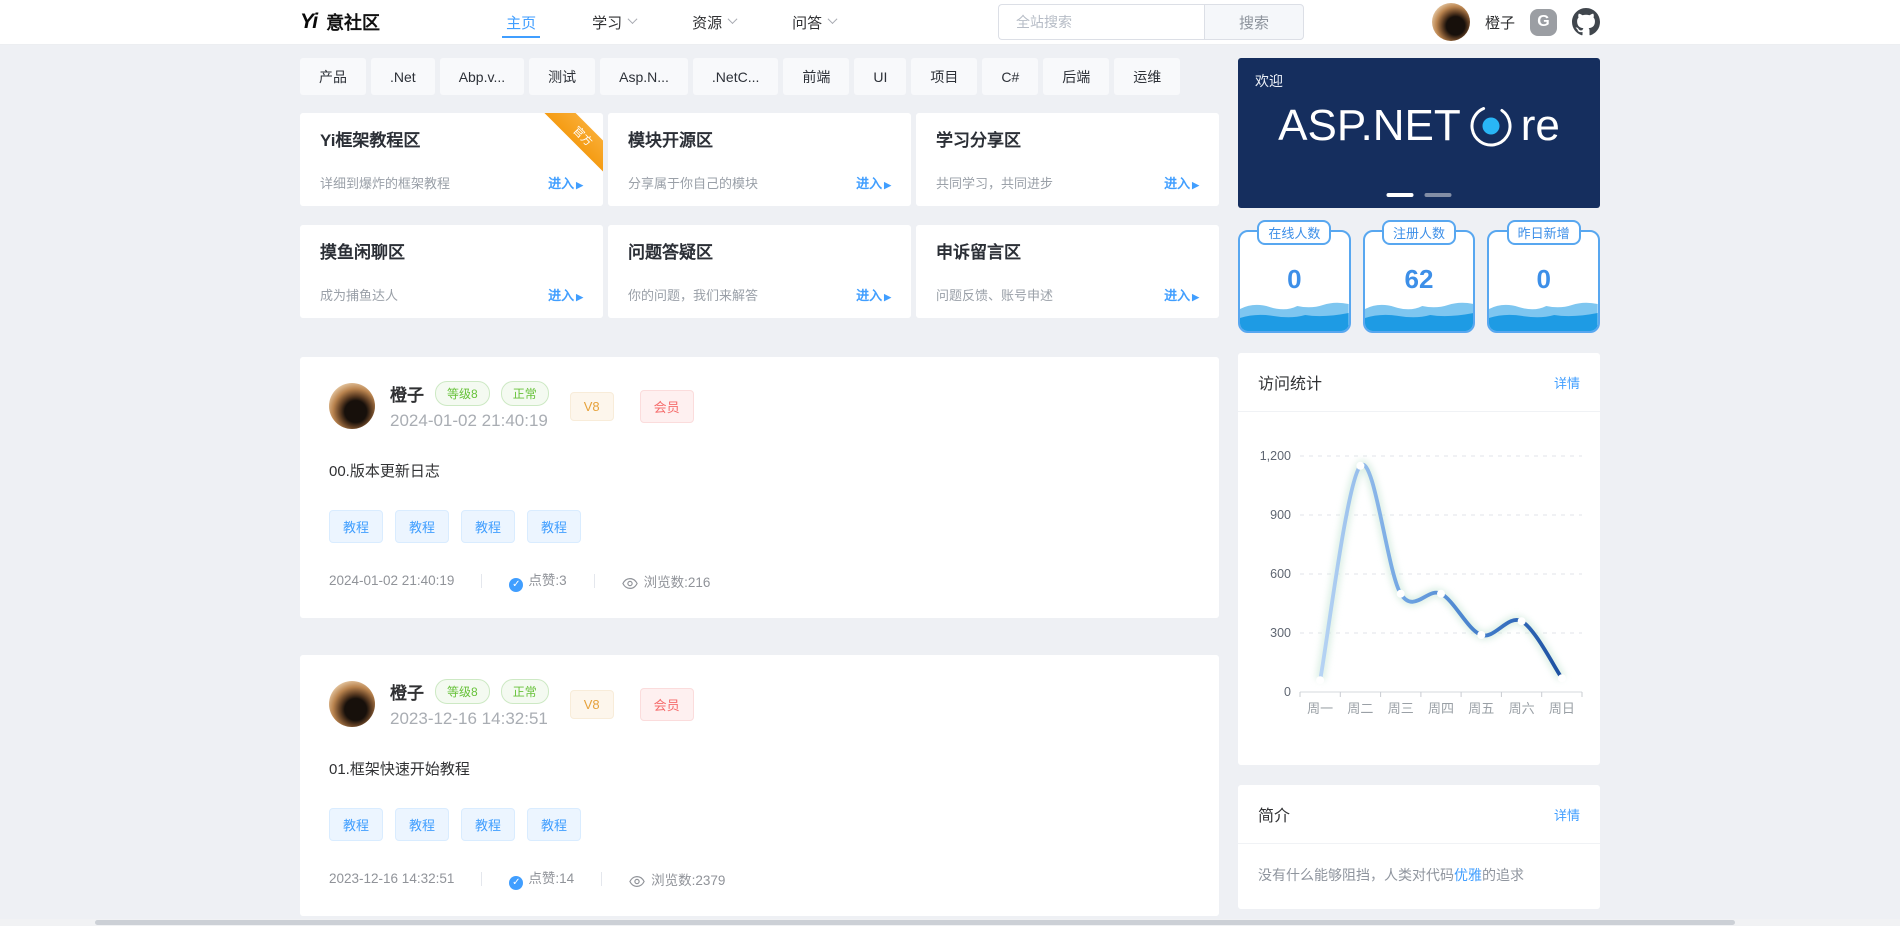  Describe the element at coordinates (1441, 708) in the screenshot. I see `svg-text: 周四` at that location.